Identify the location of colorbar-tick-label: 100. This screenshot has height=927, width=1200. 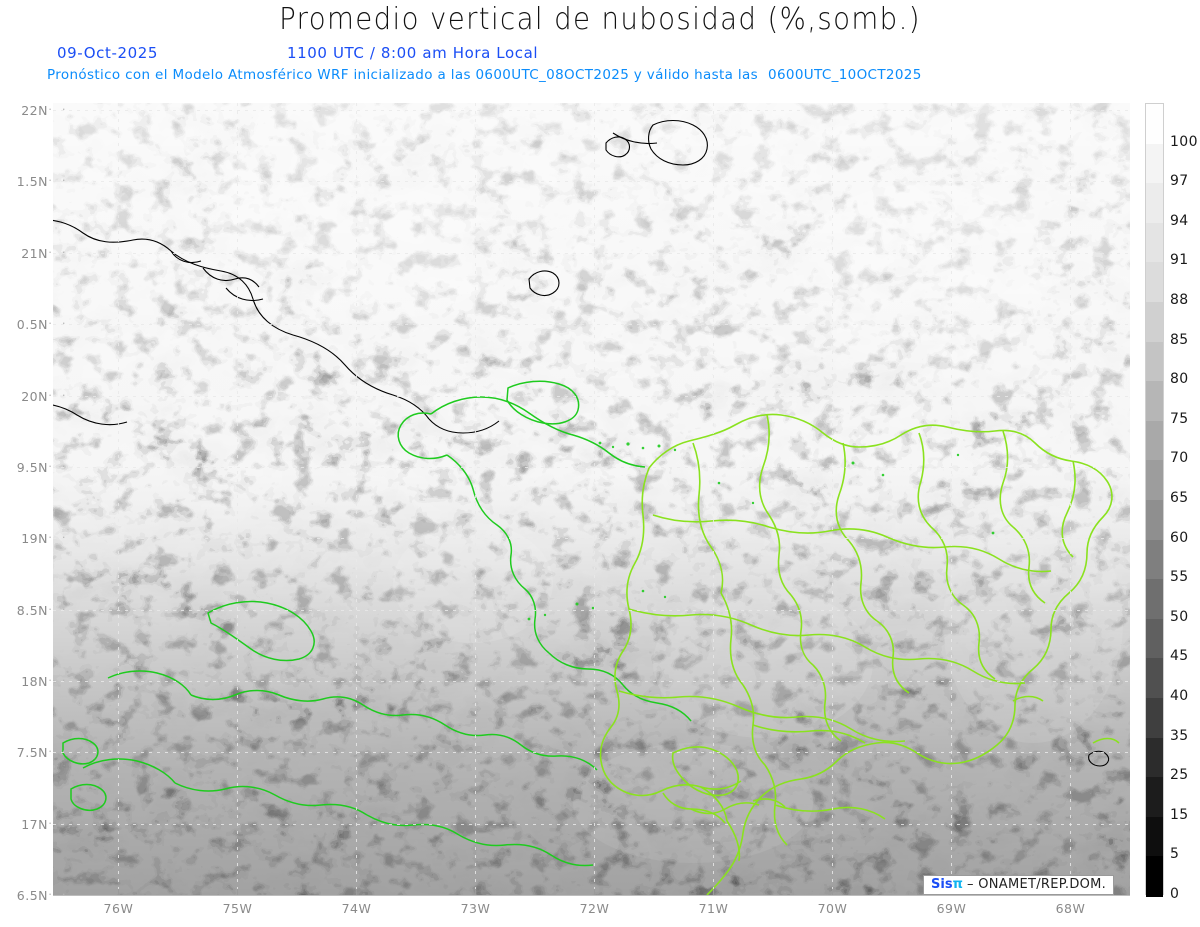
(1184, 141).